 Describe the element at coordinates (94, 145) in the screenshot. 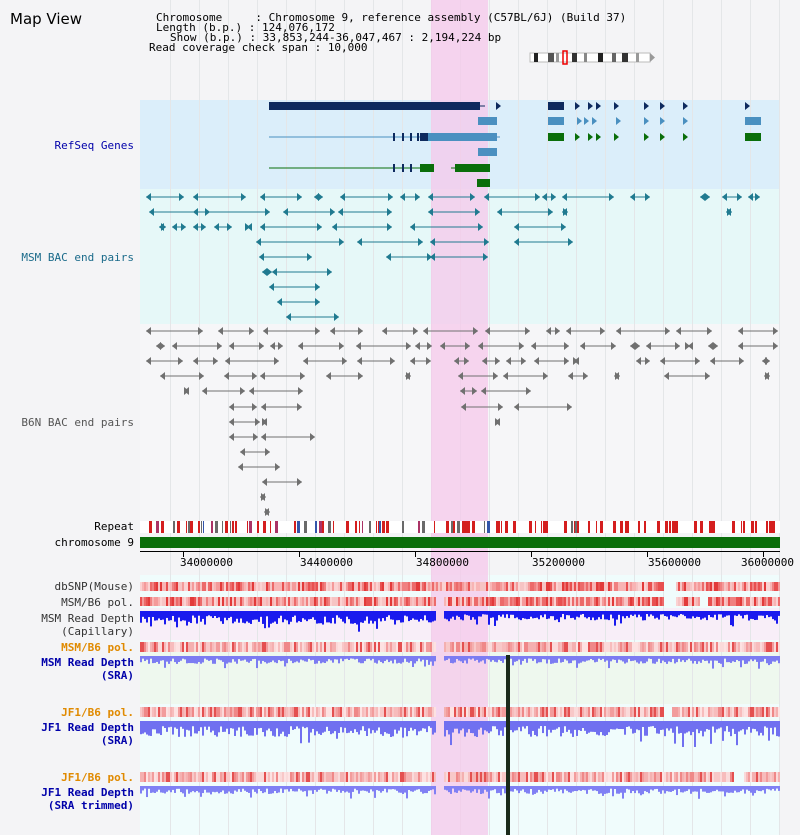

I see `track-label-refseq: RefSeq Genes` at that location.